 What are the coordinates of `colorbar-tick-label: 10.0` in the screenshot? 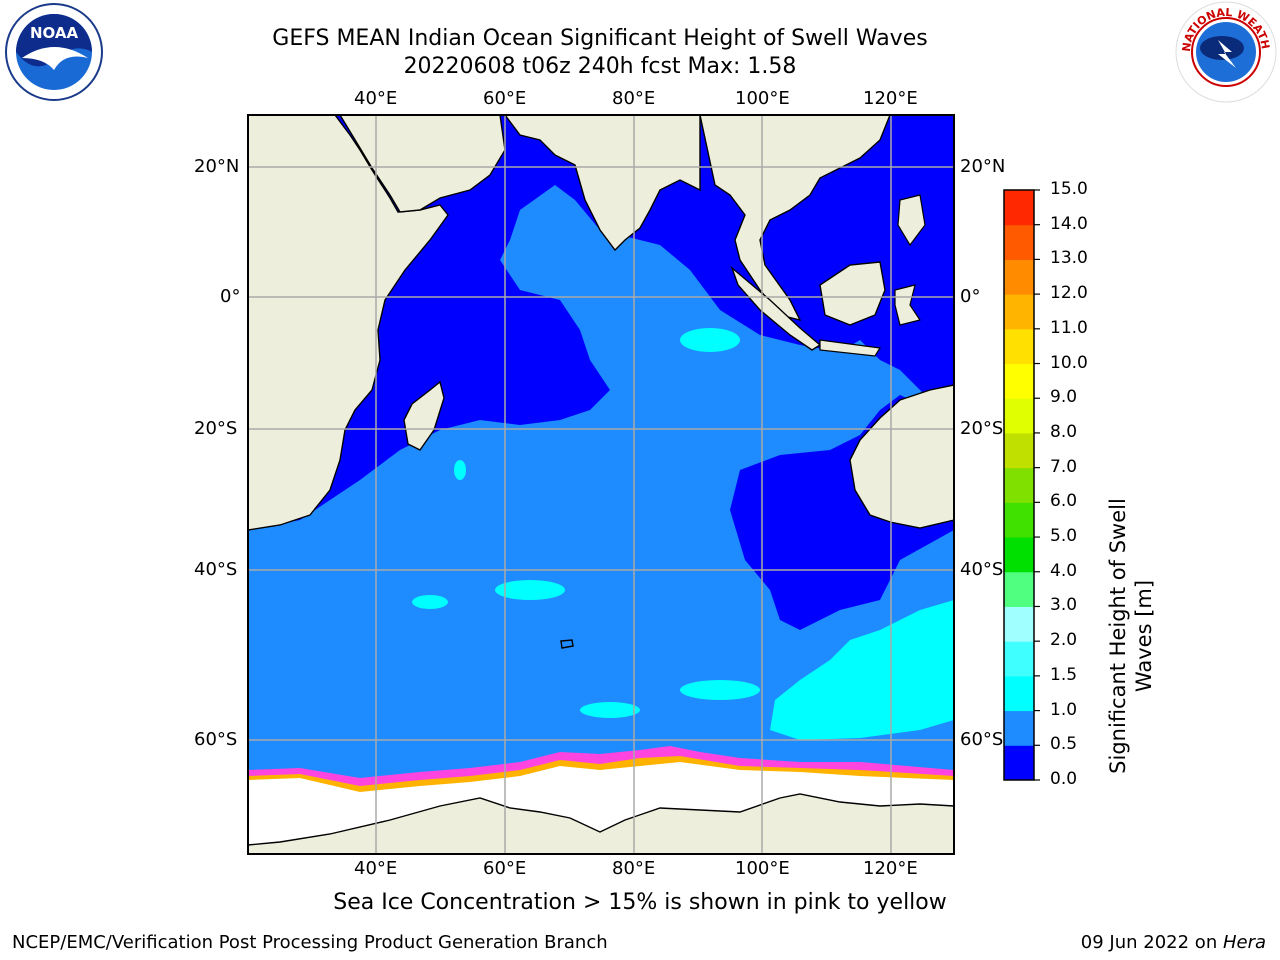 It's located at (1069, 362).